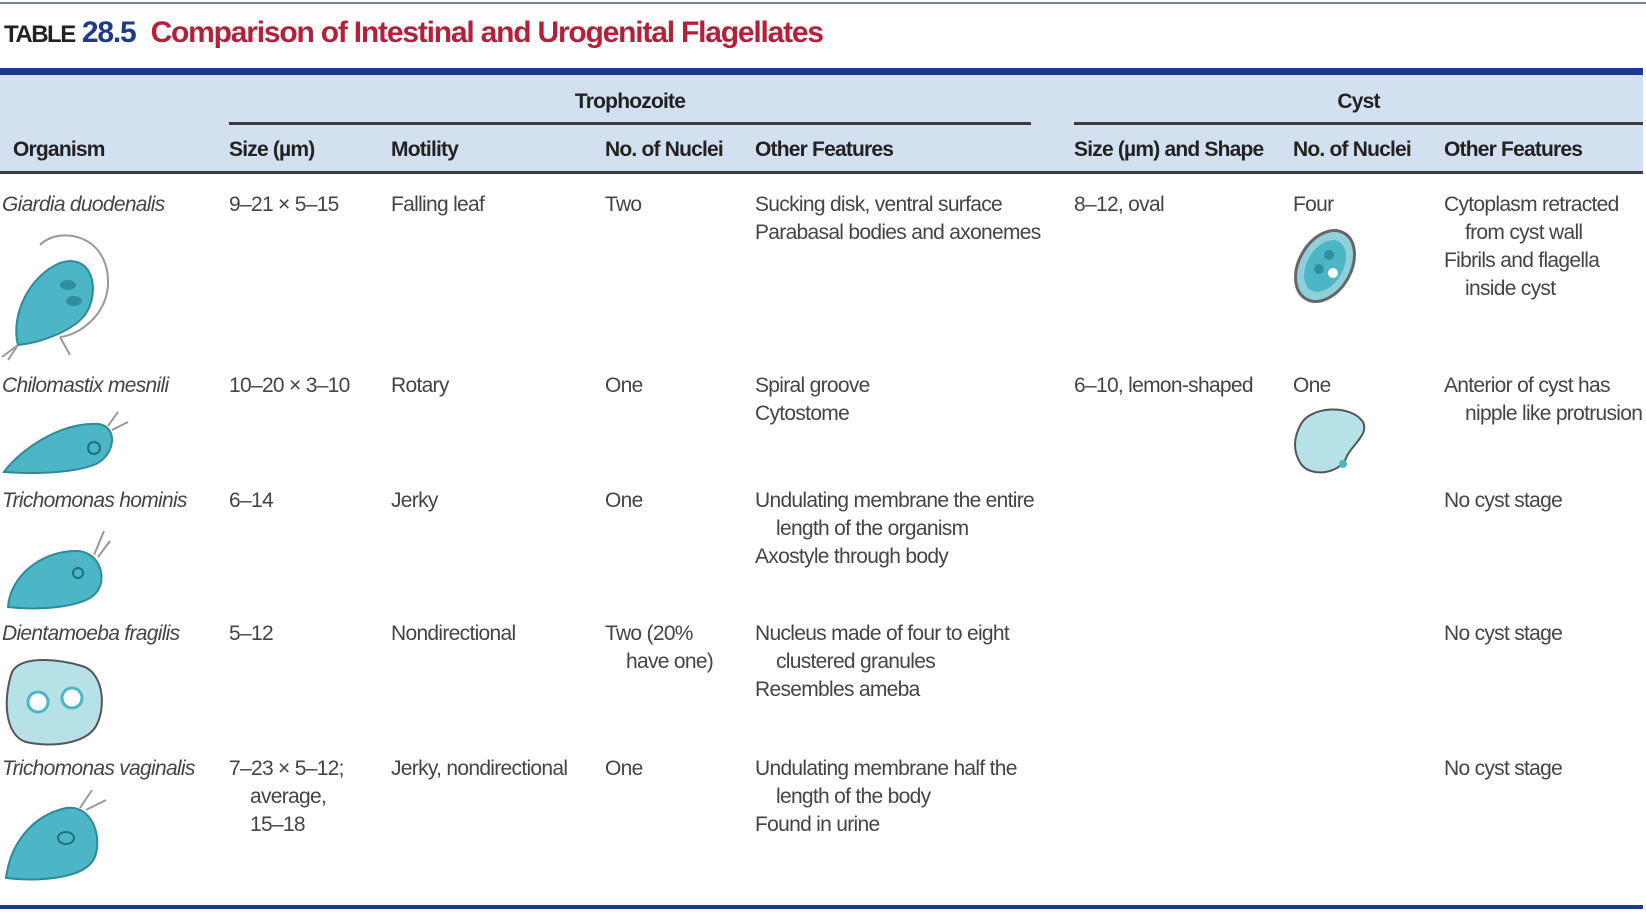 This screenshot has height=918, width=1646. What do you see at coordinates (664, 149) in the screenshot?
I see `col-header-nuclei: No. of Nuclei` at bounding box center [664, 149].